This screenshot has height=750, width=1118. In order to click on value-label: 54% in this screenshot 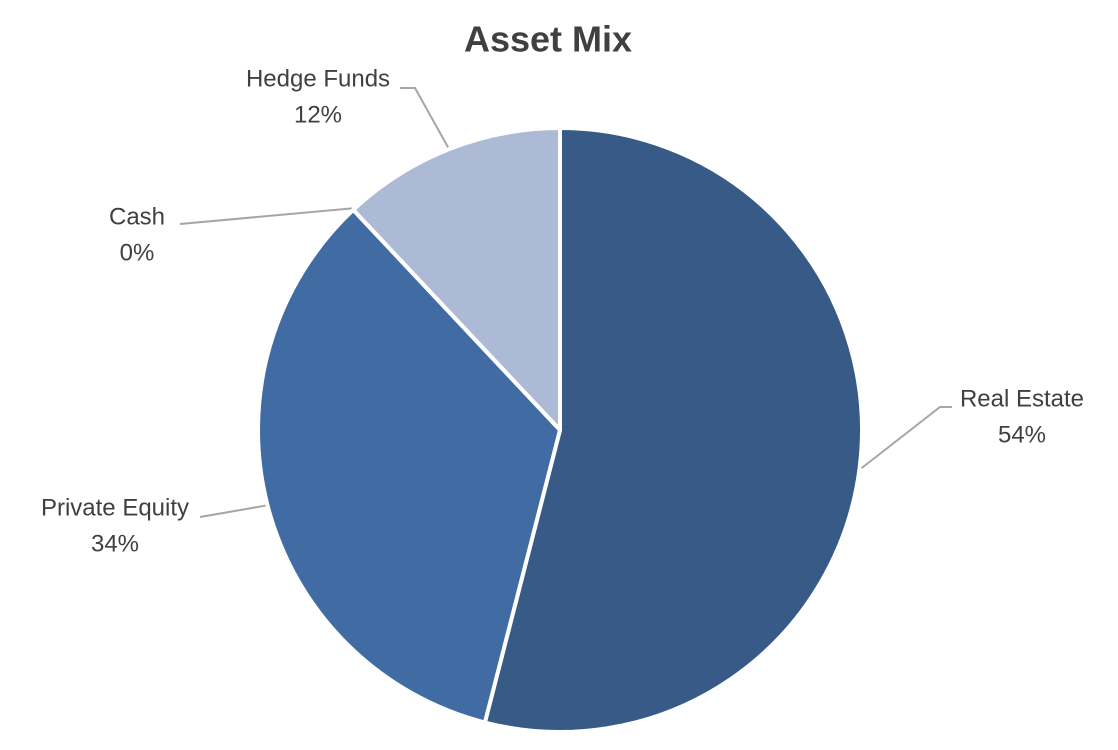, I will do `click(1022, 434)`.